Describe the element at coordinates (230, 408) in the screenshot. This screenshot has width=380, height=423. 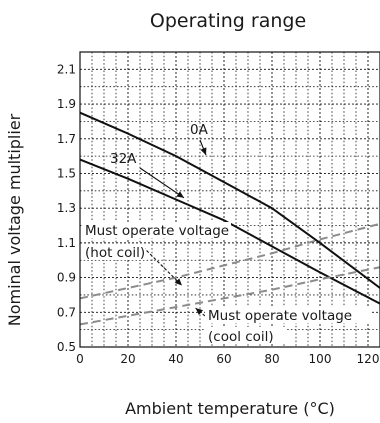
I see `x-axis-label: Ambient temperature (°C)` at that location.